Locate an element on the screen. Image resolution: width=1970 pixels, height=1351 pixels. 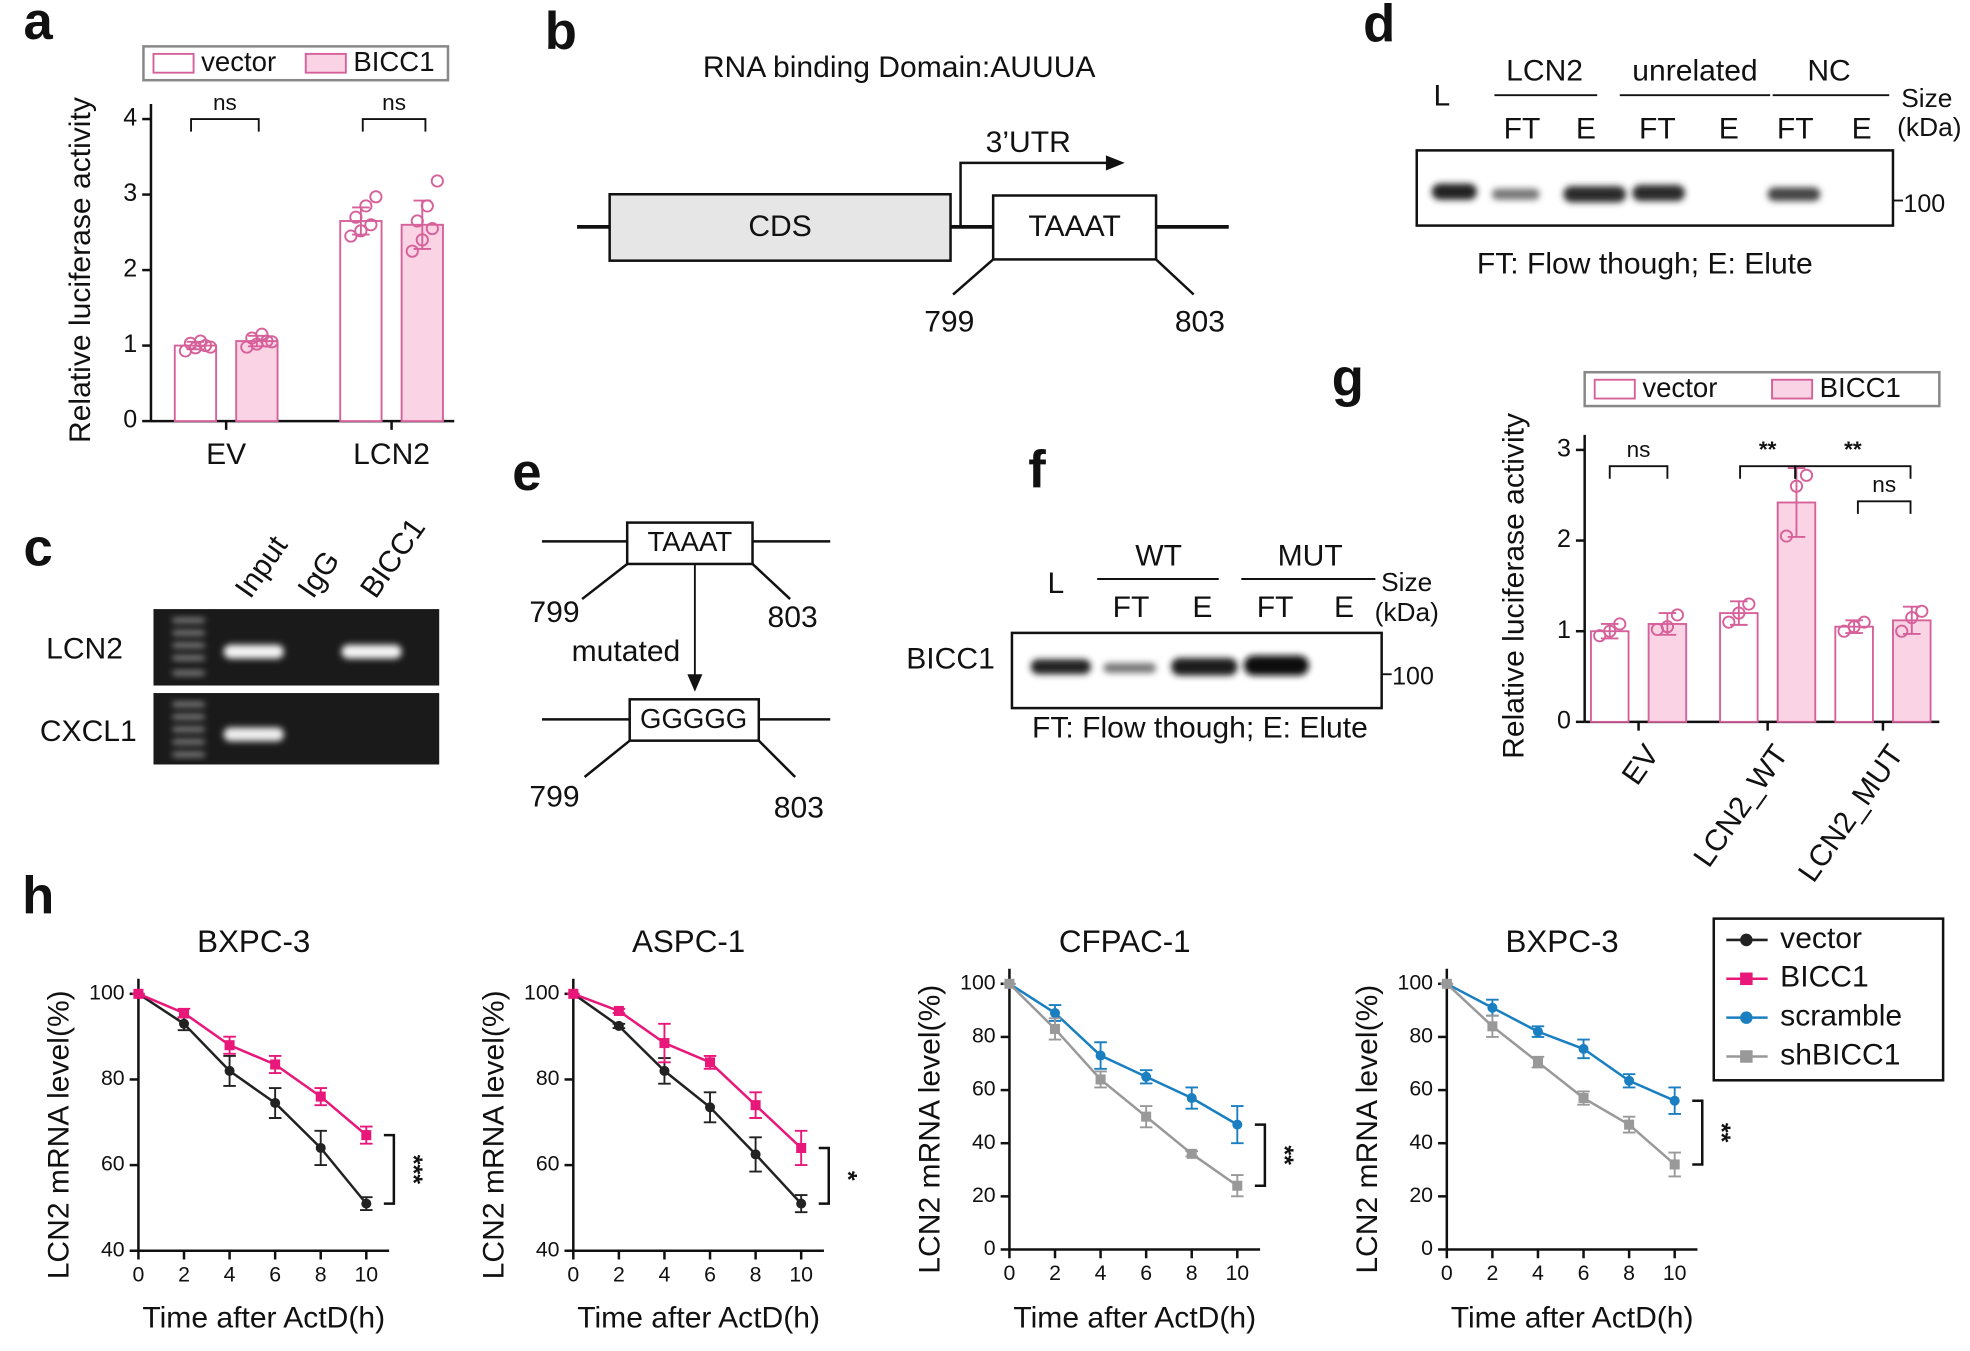
label: 803 is located at coordinates (799, 808).